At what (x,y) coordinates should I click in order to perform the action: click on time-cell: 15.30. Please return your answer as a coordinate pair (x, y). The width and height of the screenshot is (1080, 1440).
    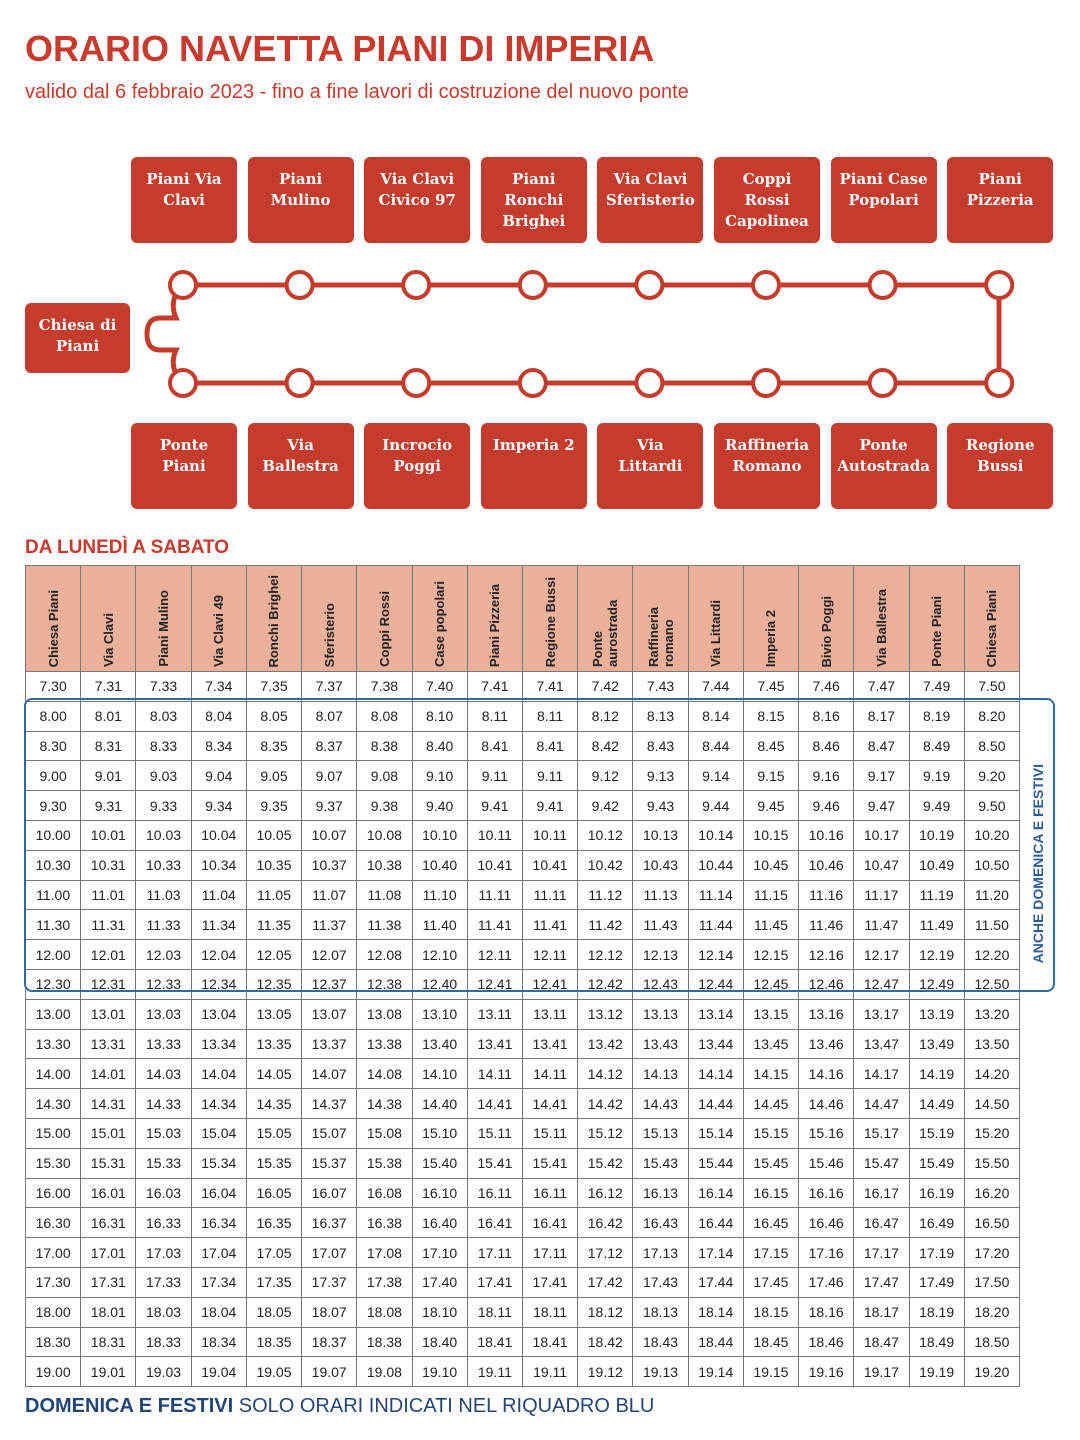
    Looking at the image, I should click on (53, 1163).